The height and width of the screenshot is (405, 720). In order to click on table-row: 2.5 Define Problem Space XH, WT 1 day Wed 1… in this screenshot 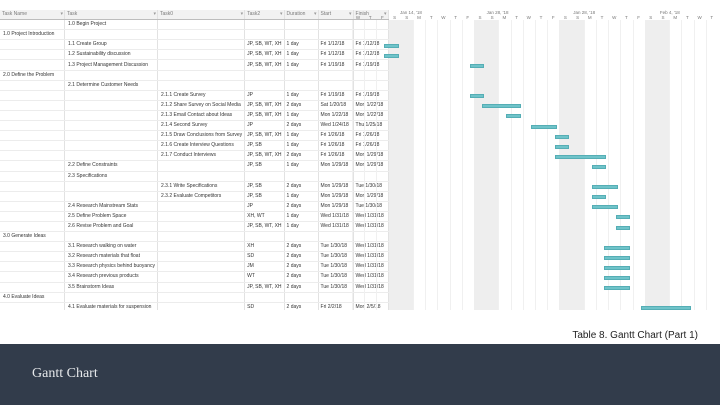, I will do `click(194, 216)`.